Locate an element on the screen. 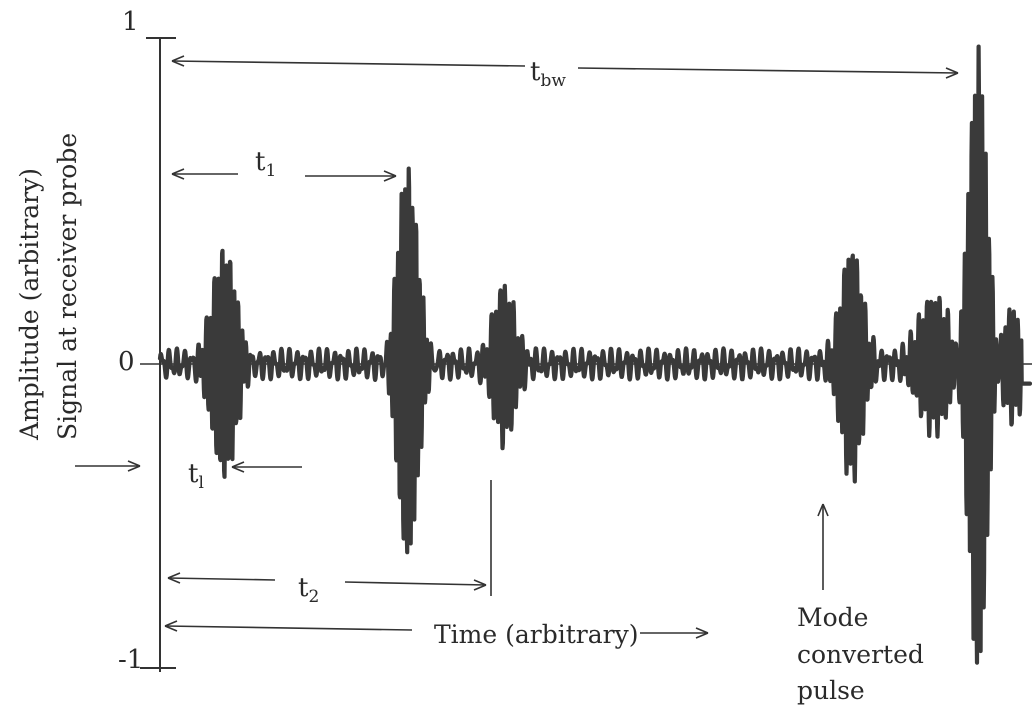 Image resolution: width=1032 pixels, height=706 pixels. mode-label-1: Mode is located at coordinates (832, 617).